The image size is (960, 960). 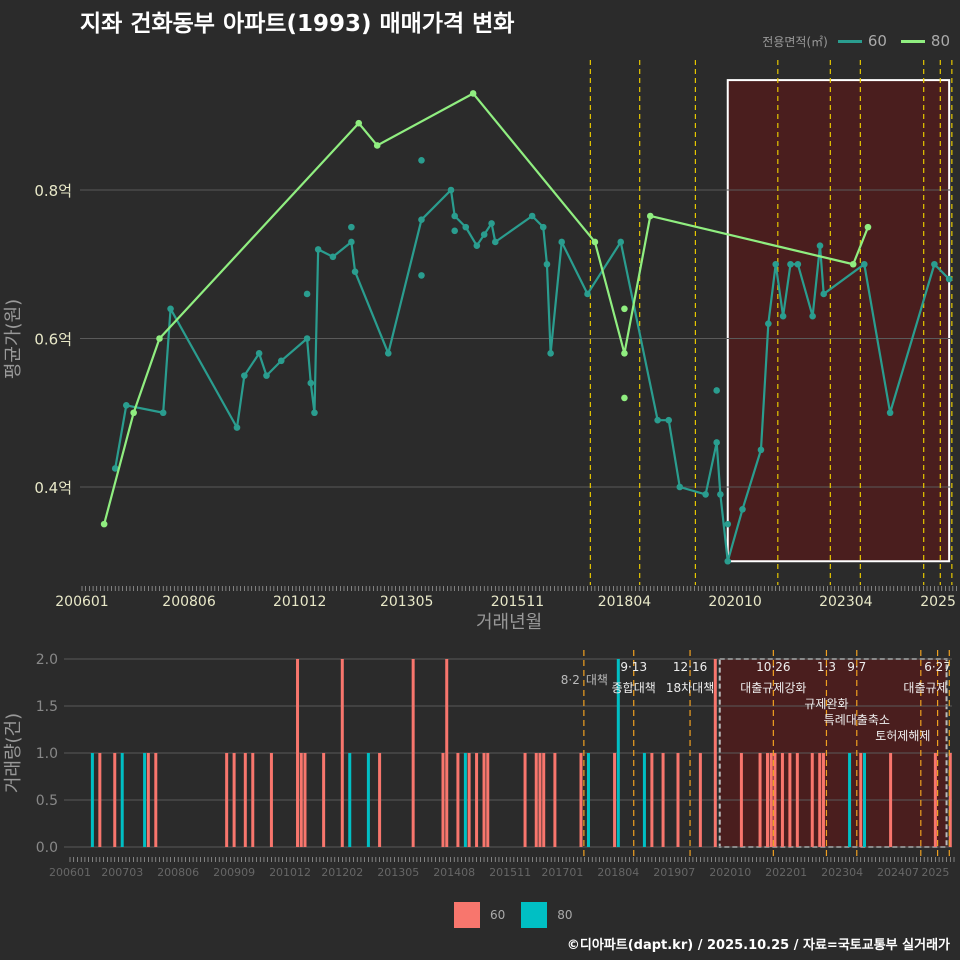 What do you see at coordinates (634, 687) in the screenshot?
I see `event-name-label: 종합대책` at bounding box center [634, 687].